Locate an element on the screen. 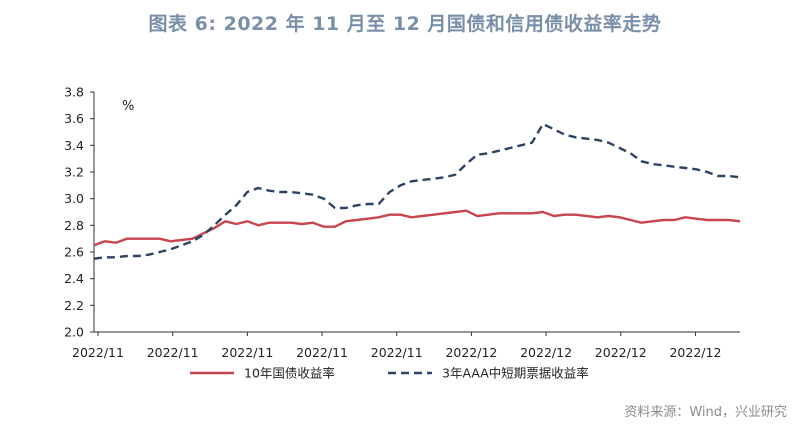 The height and width of the screenshot is (433, 810). series-line-10y-treasury is located at coordinates (417, 228).